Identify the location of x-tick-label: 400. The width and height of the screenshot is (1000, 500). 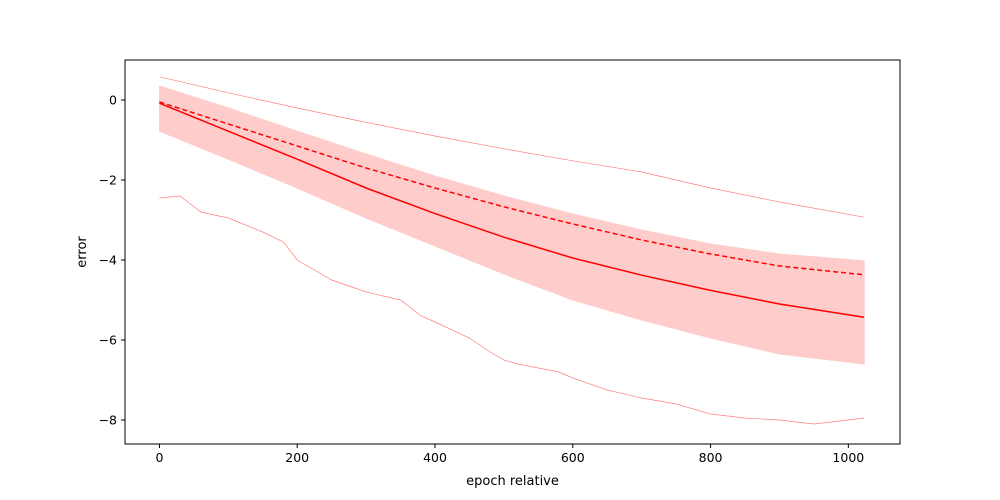
(435, 457).